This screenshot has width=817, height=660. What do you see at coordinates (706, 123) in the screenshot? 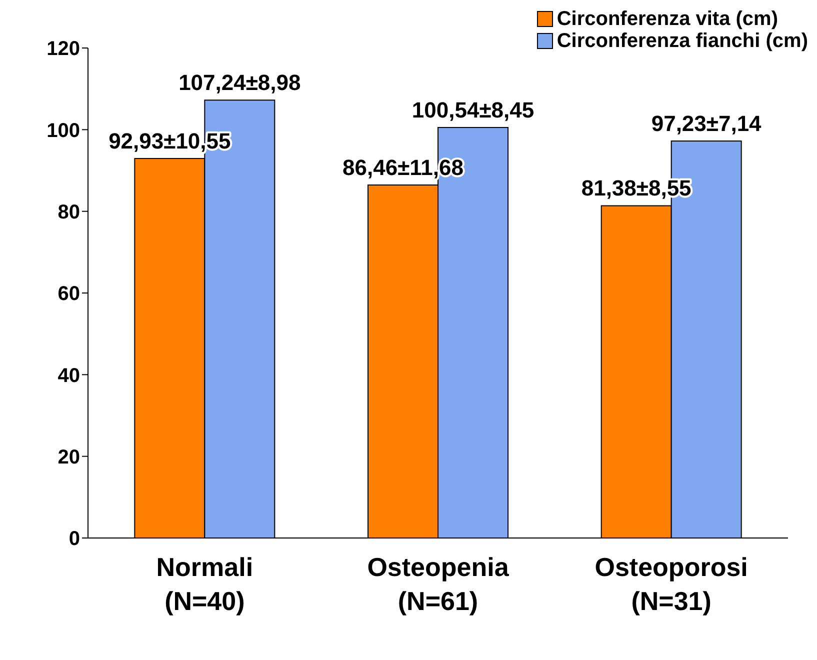
I see `data-label: 97,23±7,14` at bounding box center [706, 123].